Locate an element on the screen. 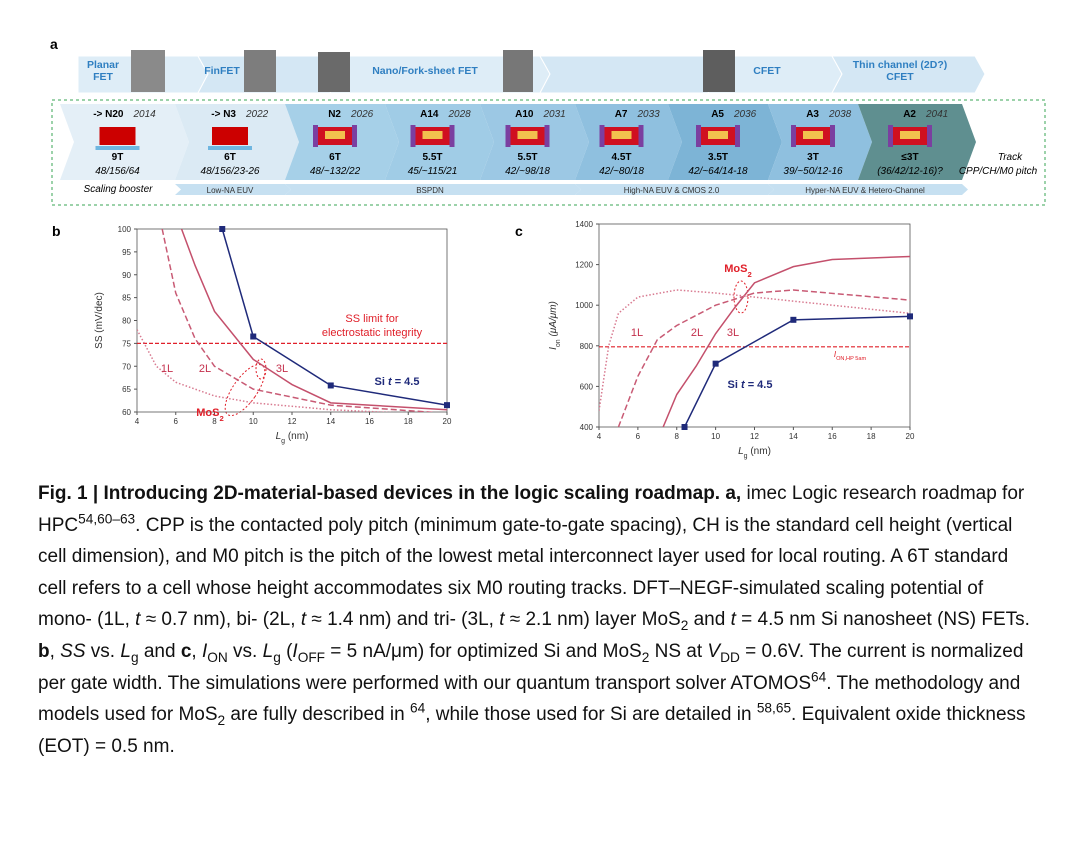  caption-run: vs. is located at coordinates (245, 651).